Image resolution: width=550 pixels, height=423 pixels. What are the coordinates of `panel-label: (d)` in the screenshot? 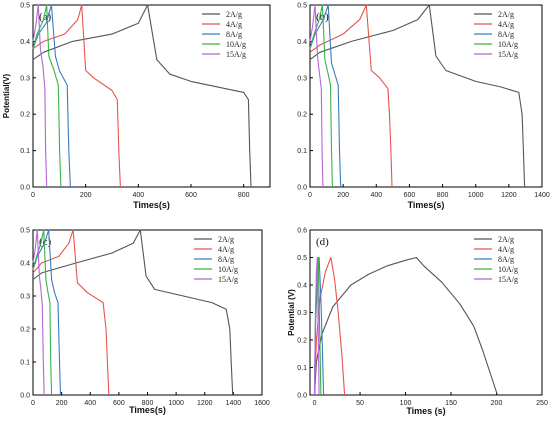 It's located at (322, 242).